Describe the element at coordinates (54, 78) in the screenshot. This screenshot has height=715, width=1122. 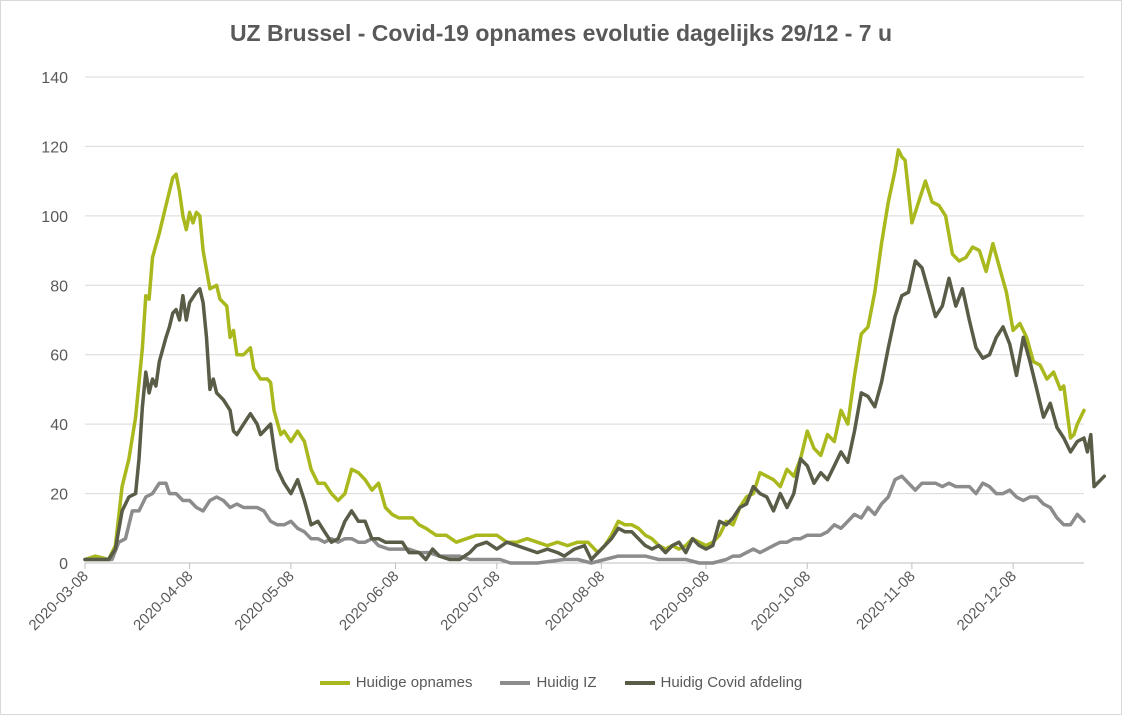
I see `y-tick-label: 140` at that location.